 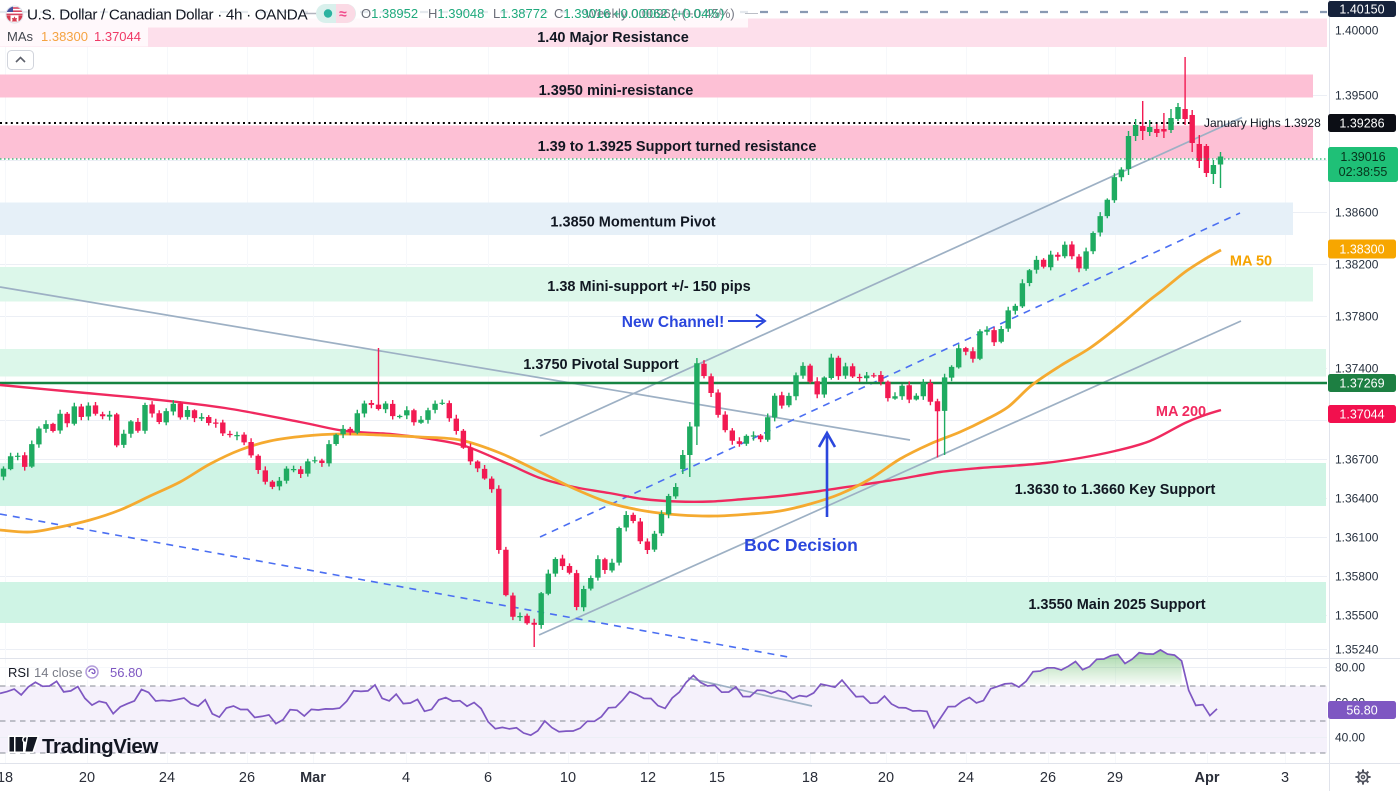 What do you see at coordinates (313, 778) in the screenshot?
I see `svg-text: Mar` at bounding box center [313, 778].